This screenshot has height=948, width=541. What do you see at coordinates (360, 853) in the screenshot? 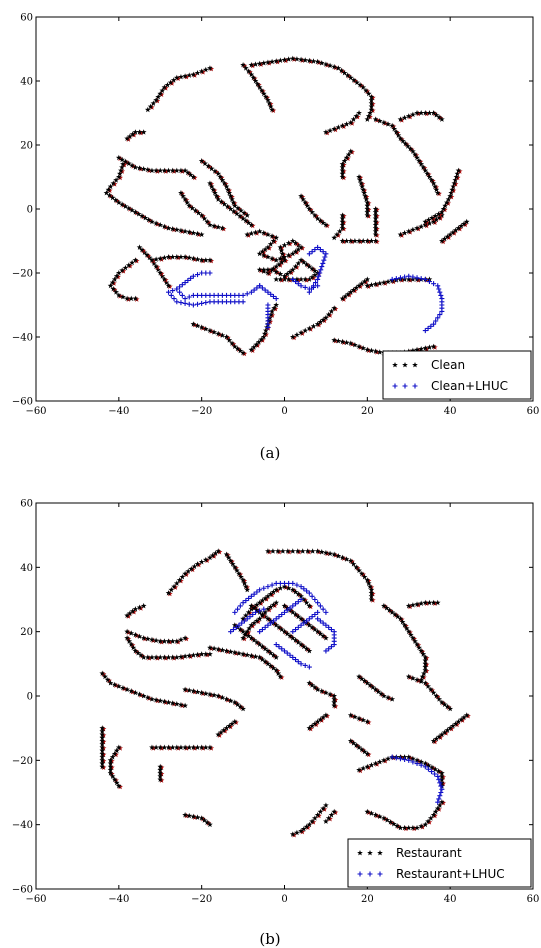
I see `legend-marker-star` at bounding box center [360, 853].